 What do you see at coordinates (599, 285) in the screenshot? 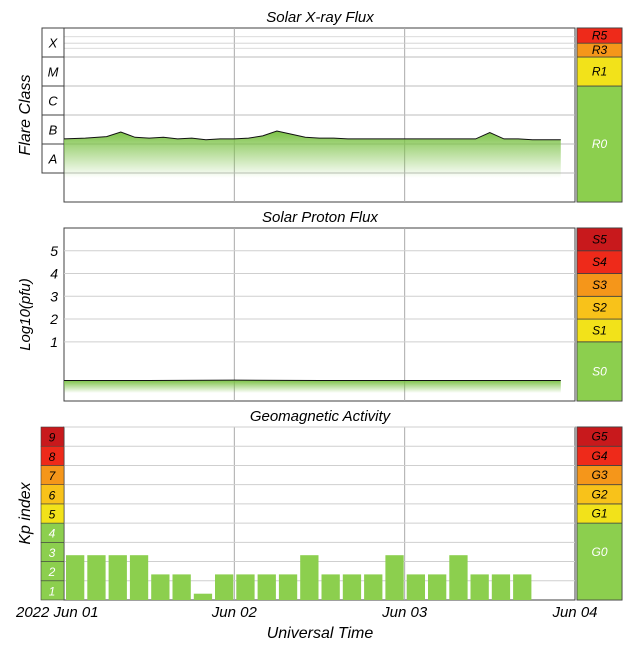
I see `scale-label-s3: S3` at bounding box center [599, 285].